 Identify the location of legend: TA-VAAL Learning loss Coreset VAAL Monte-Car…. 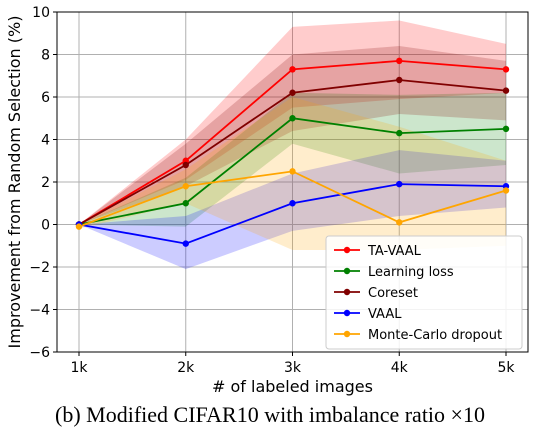
(424, 292).